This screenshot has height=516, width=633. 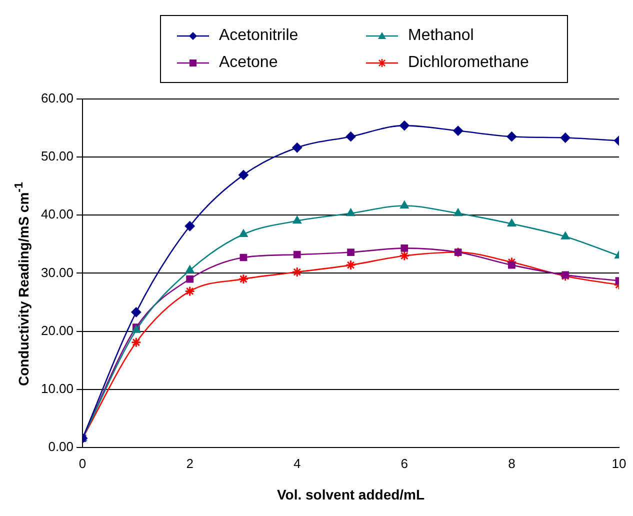 What do you see at coordinates (619, 463) in the screenshot?
I see `x-tick-label: 10` at bounding box center [619, 463].